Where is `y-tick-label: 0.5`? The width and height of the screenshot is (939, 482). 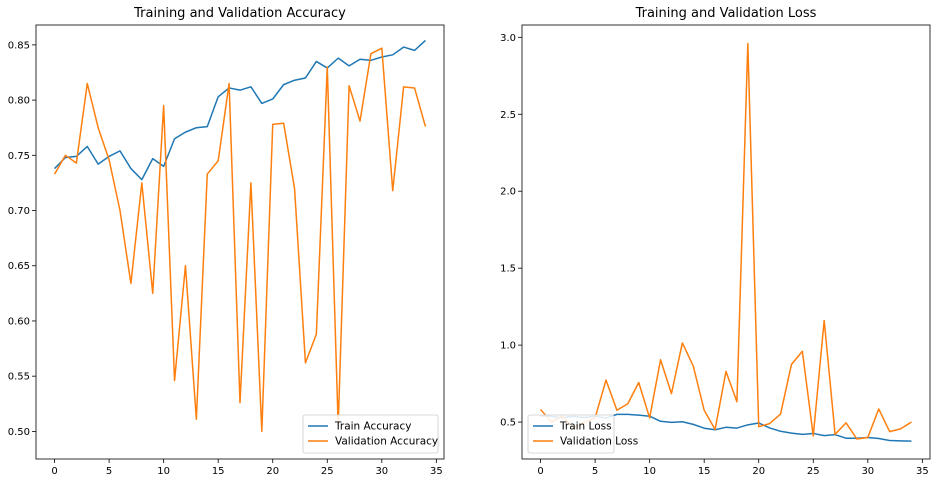
y-tick-label: 0.5 is located at coordinates (508, 423).